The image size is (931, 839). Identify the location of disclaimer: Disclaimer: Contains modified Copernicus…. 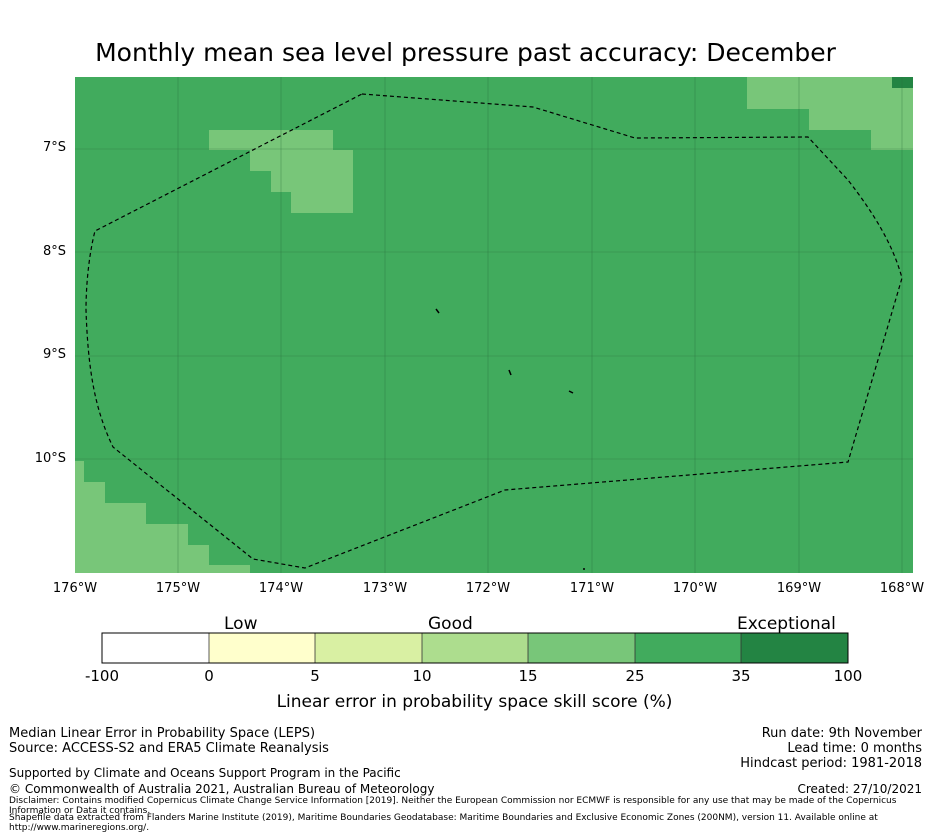
(453, 806).